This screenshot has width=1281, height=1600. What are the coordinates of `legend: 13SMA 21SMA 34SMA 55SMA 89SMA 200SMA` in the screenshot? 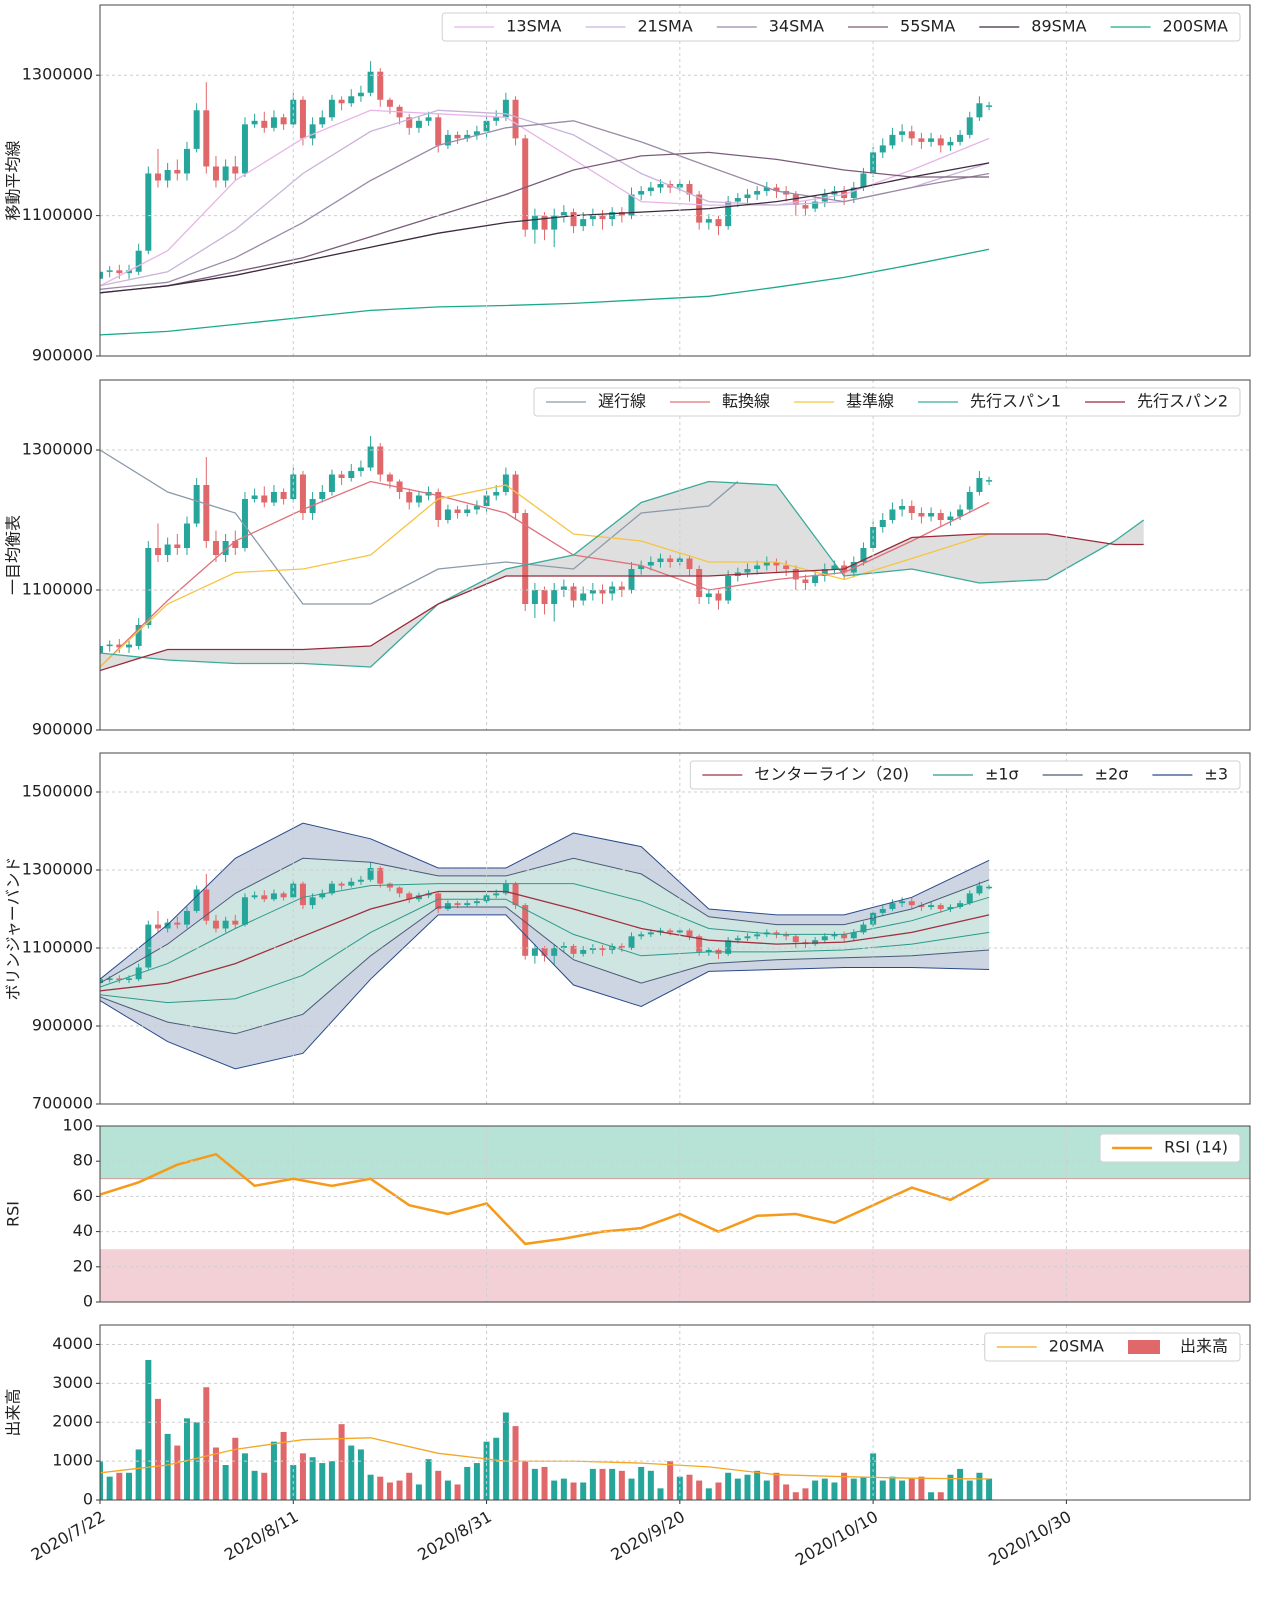 It's located at (841, 27).